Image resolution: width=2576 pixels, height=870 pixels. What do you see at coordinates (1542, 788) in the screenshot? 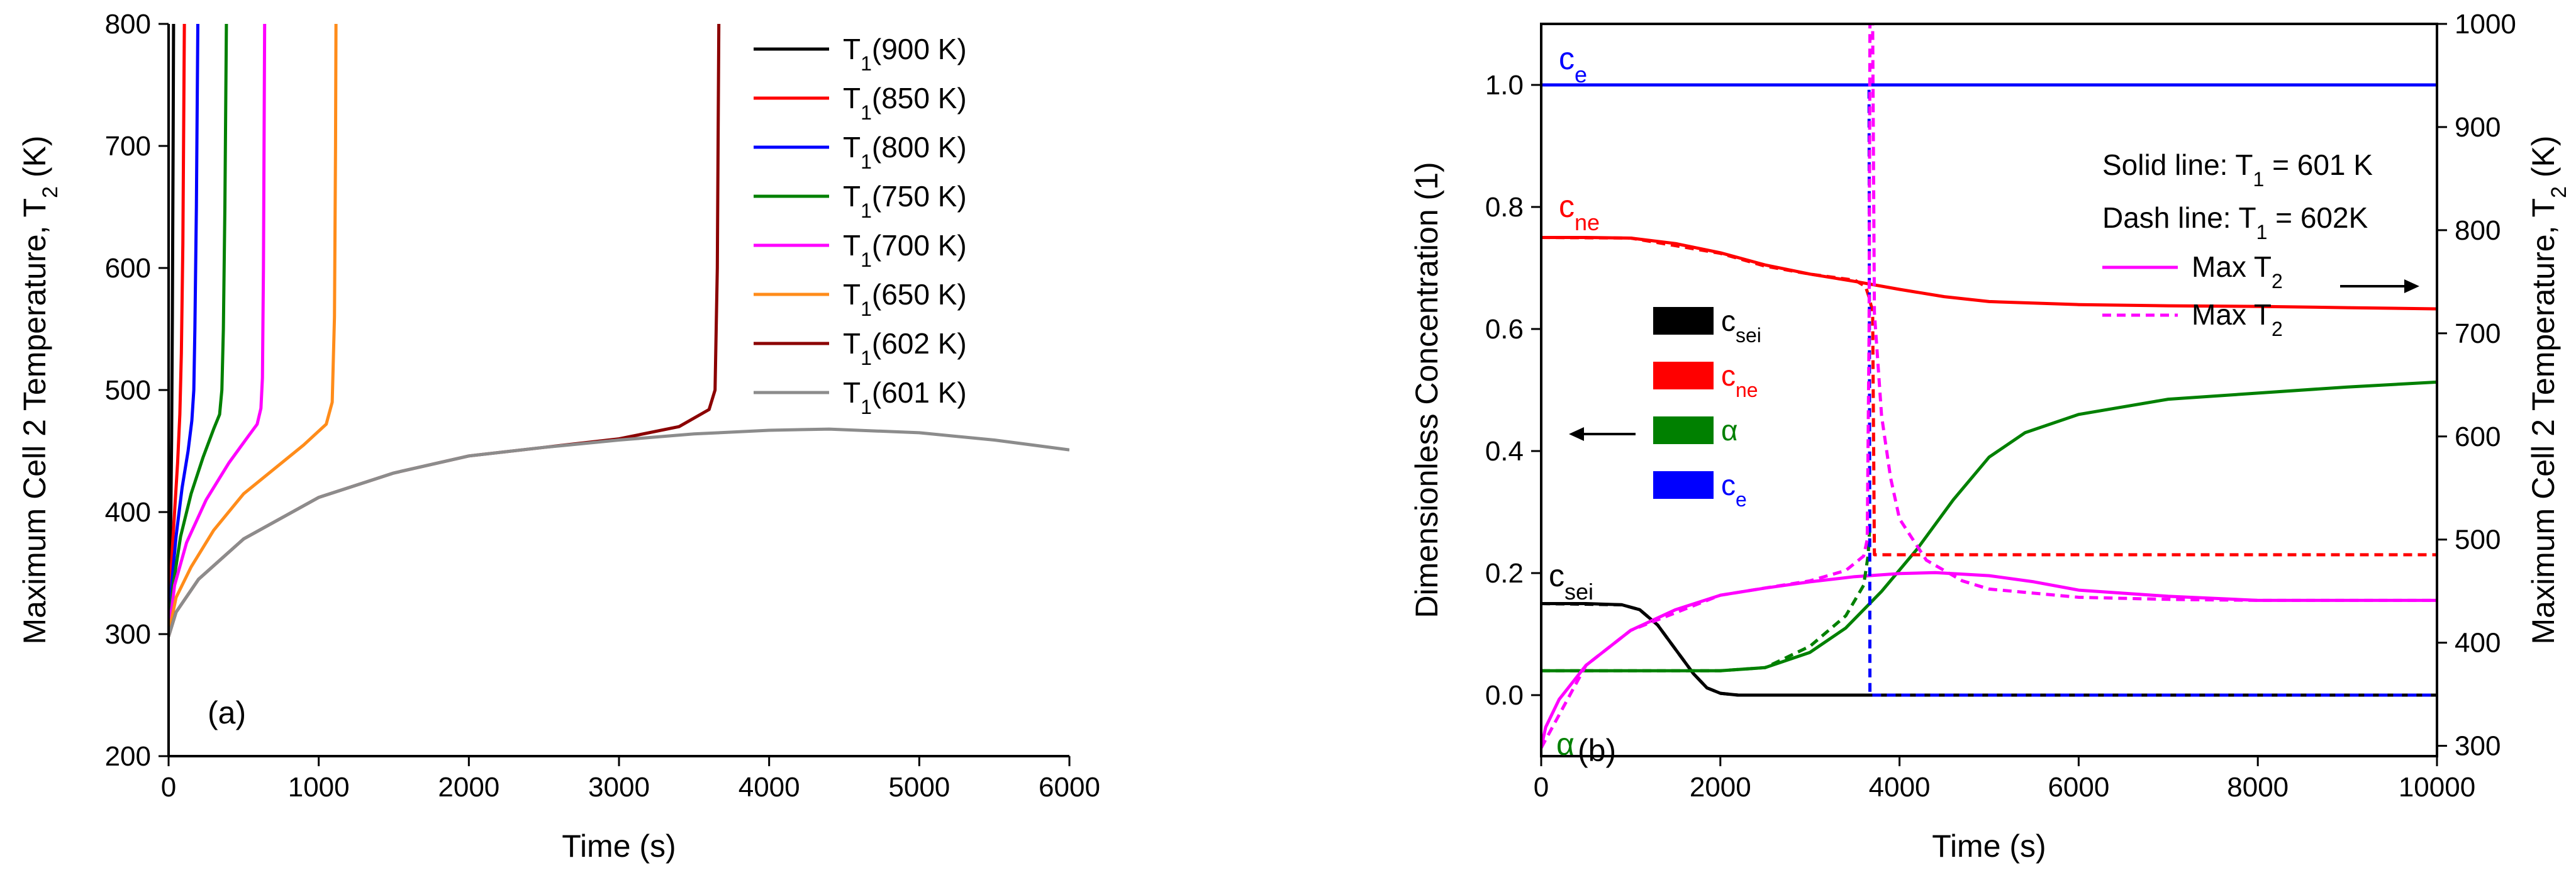
I see `panel-b-x-tick-label: 0` at bounding box center [1542, 788].